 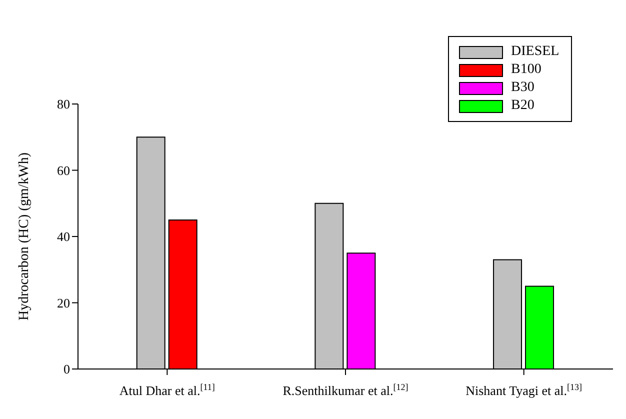 I want to click on y-tick-label: 80, so click(x=63, y=104).